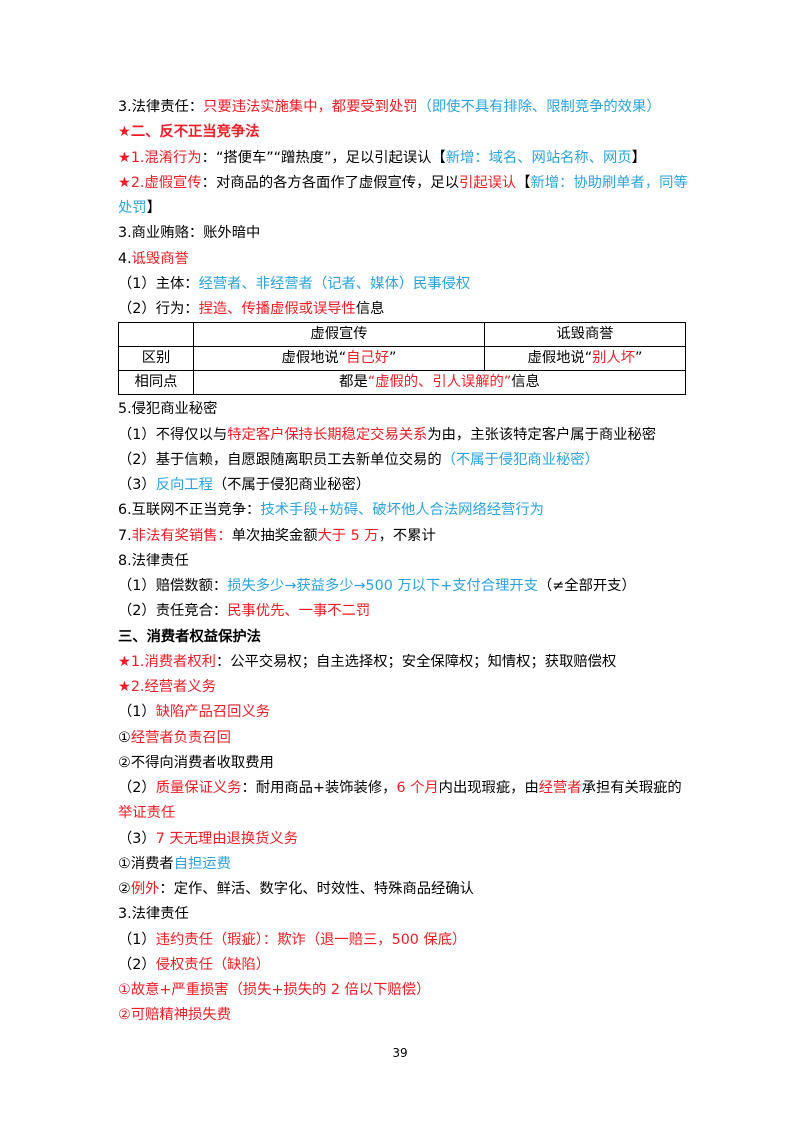  I want to click on text-run: 质量保证义务, so click(198, 788).